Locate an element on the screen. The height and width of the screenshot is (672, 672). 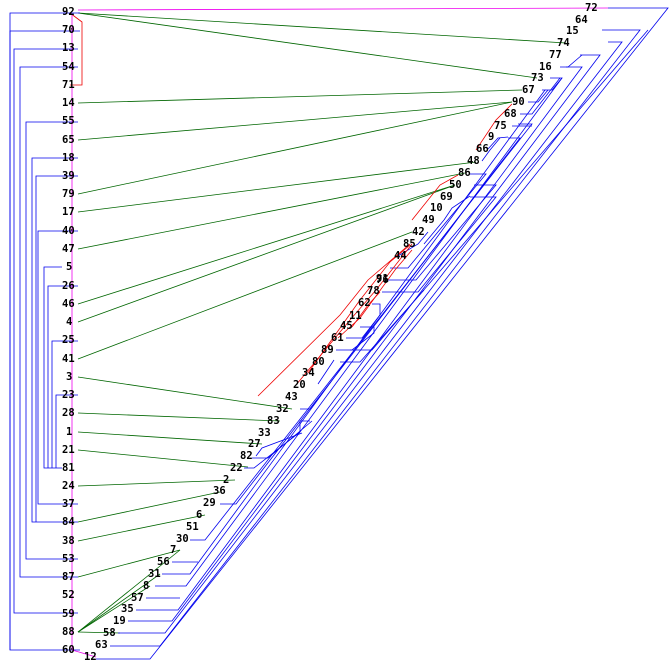
node-label-80: 80 is located at coordinates (318, 362).